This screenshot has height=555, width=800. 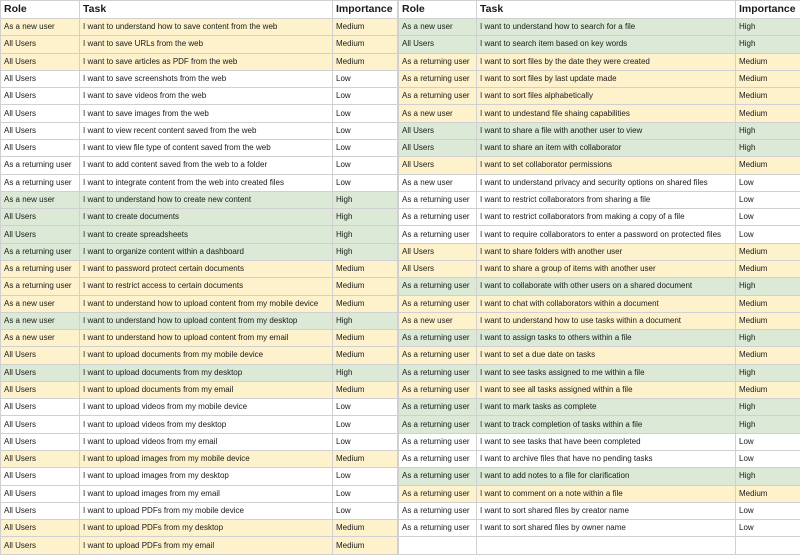 I want to click on task-cell: I want to save images from the web, so click(x=206, y=113).